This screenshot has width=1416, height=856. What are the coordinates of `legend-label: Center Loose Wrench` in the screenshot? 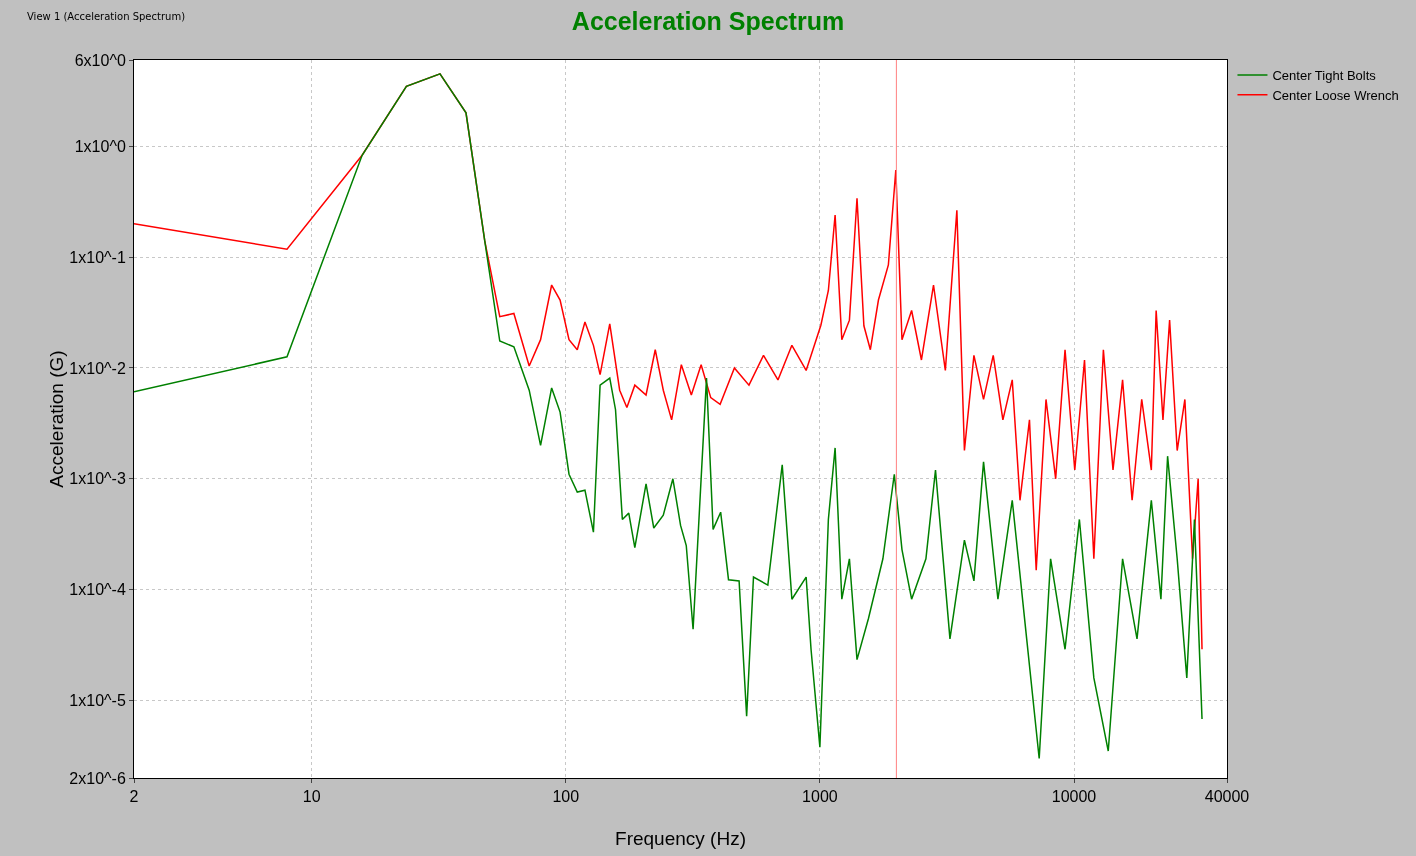 It's located at (1335, 95).